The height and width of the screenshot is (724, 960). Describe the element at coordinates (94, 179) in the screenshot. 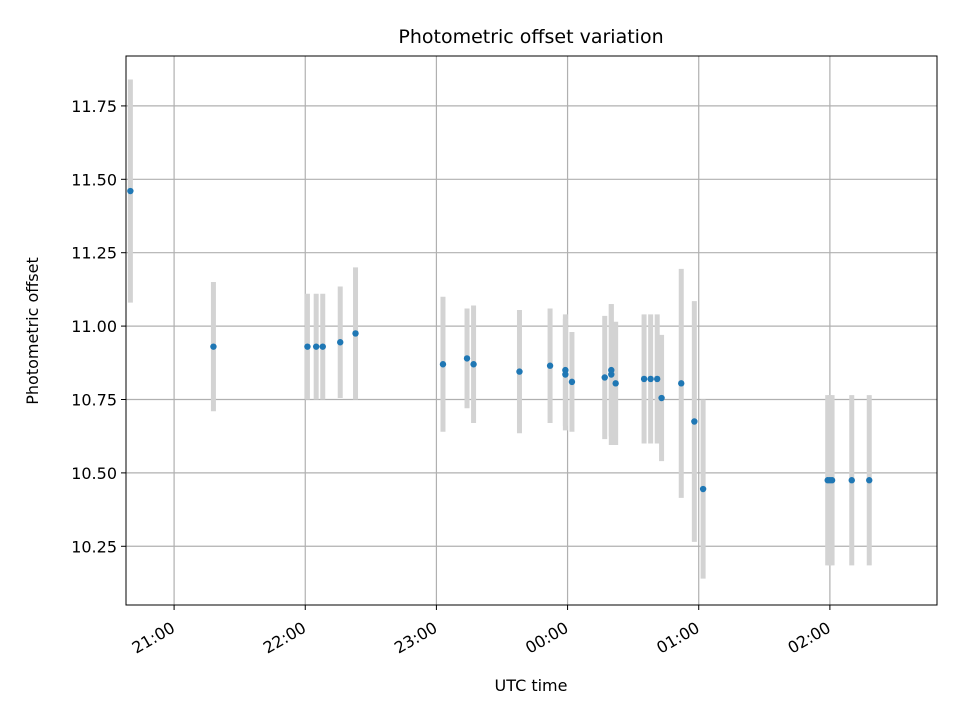

I see `y-tick-label: 11.50` at that location.